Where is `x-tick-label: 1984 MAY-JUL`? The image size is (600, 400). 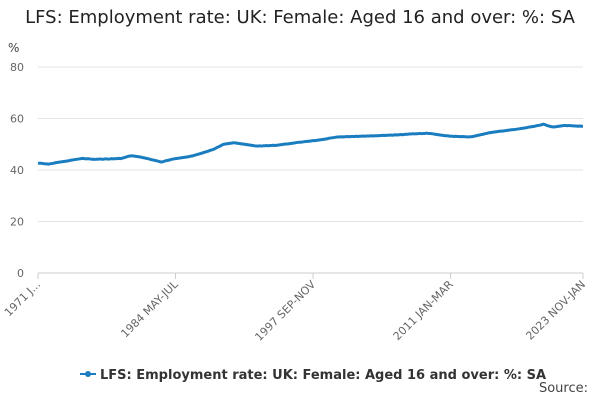
x-tick-label: 1984 MAY-JUL is located at coordinates (149, 308).